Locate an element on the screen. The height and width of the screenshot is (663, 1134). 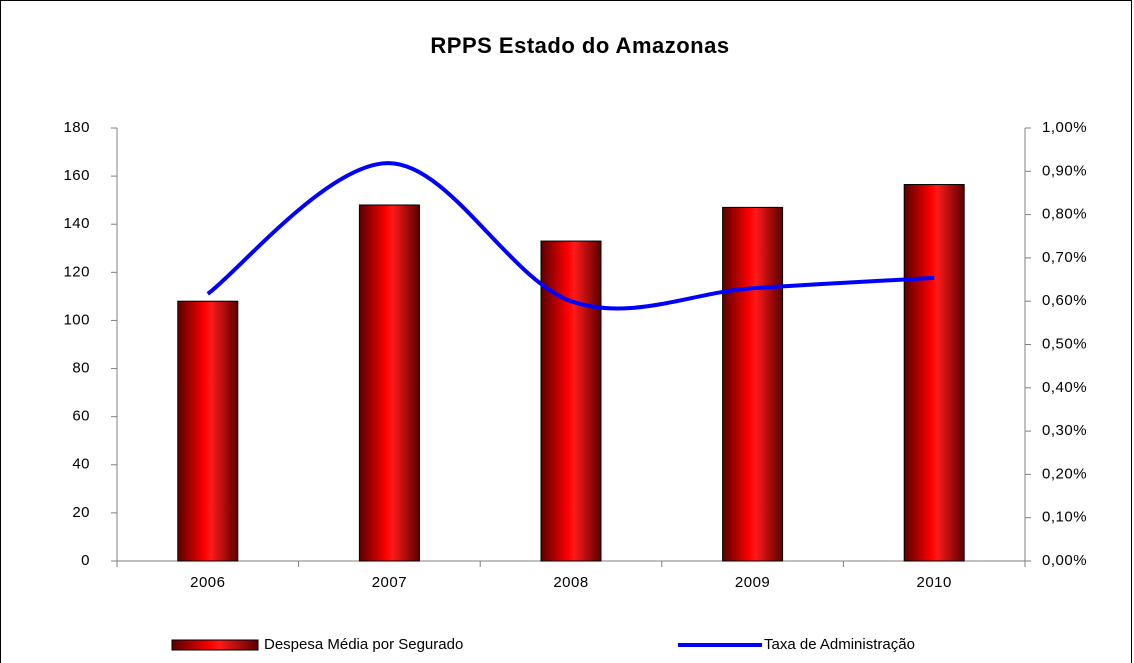
y-tick-label: 140 is located at coordinates (76, 223).